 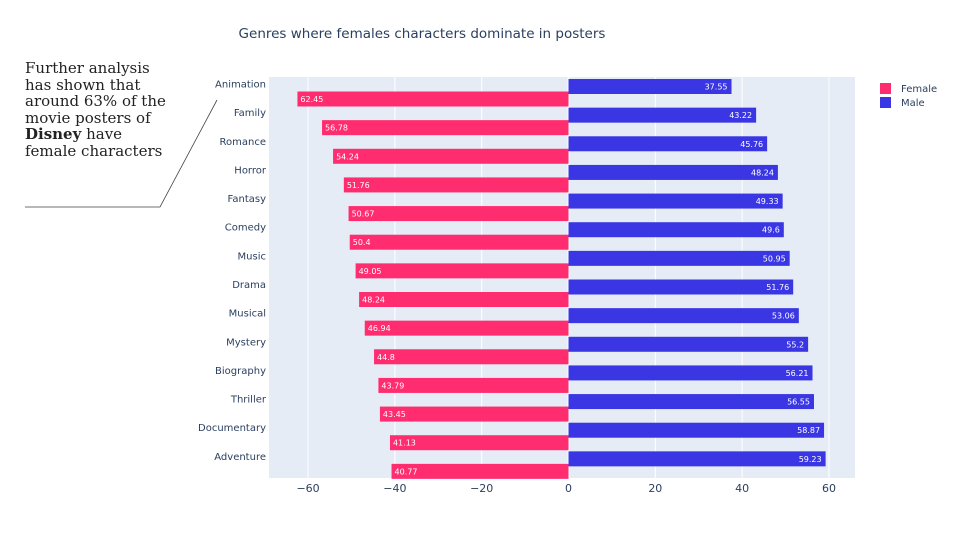 What do you see at coordinates (913, 103) in the screenshot?
I see `legend-label-male: Male` at bounding box center [913, 103].